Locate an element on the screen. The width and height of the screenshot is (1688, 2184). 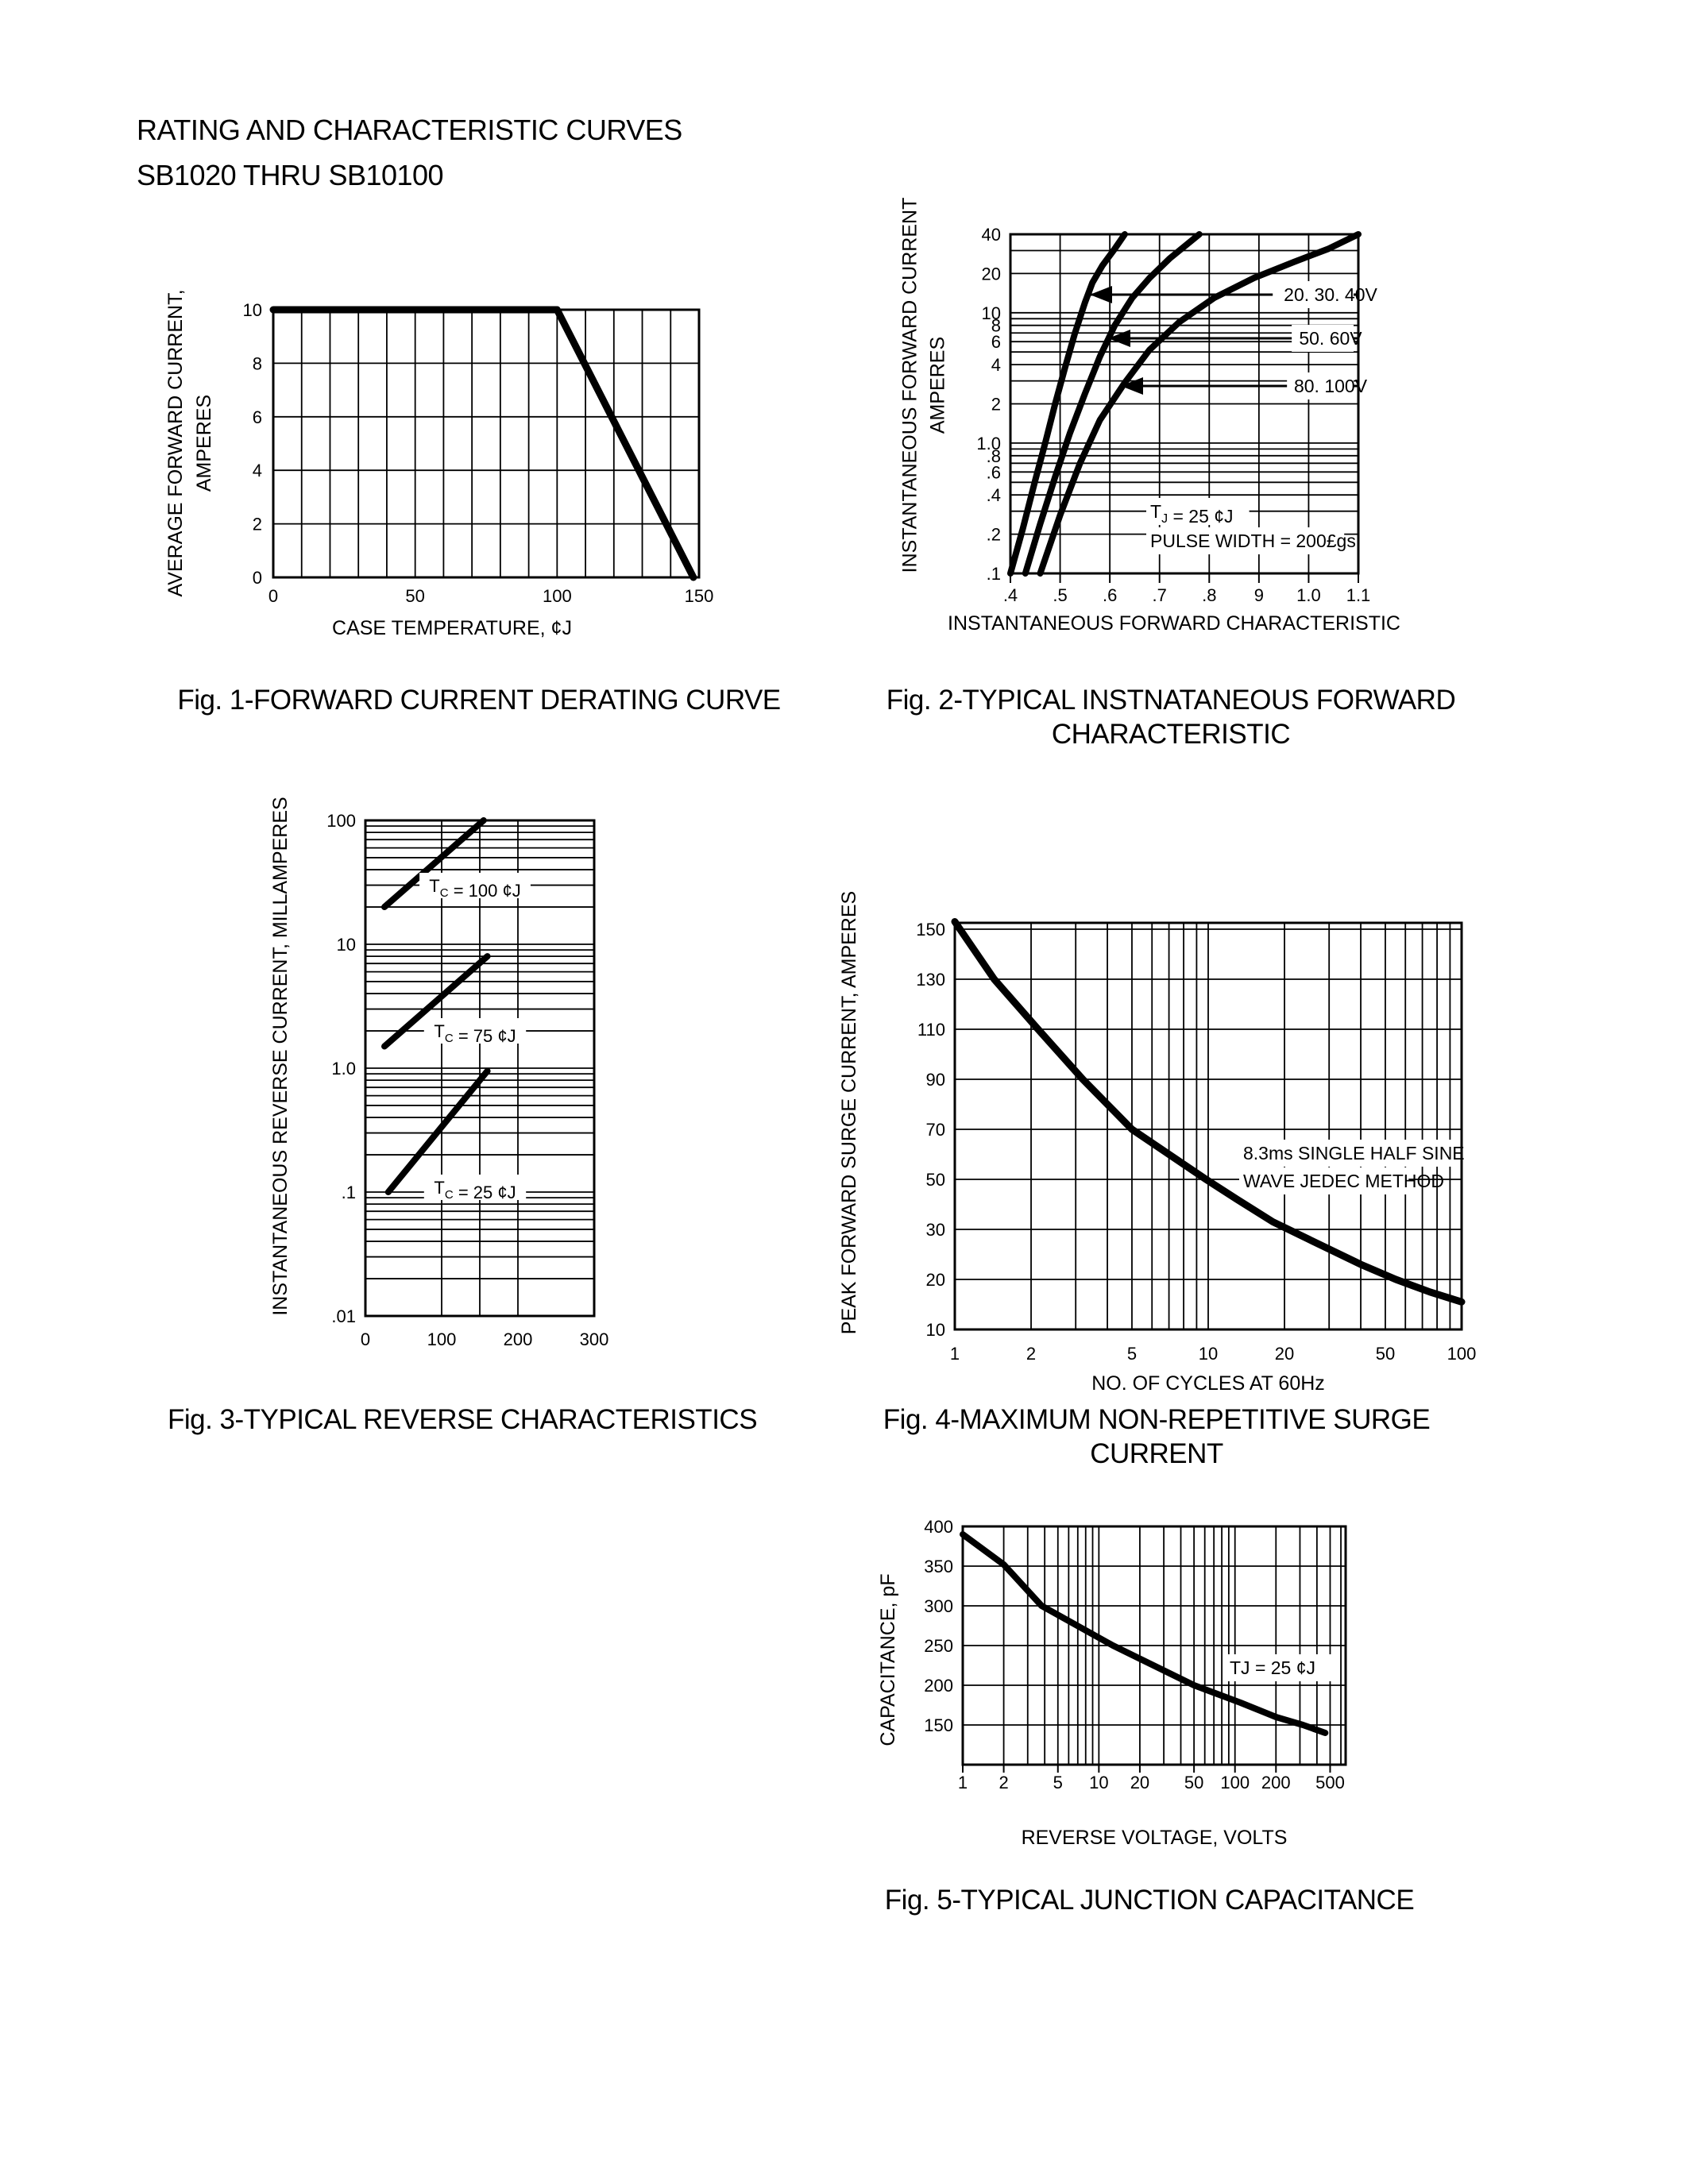
fig4-annotation: 8.3ms SINGLE HALF SINE is located at coordinates (1354, 1153).